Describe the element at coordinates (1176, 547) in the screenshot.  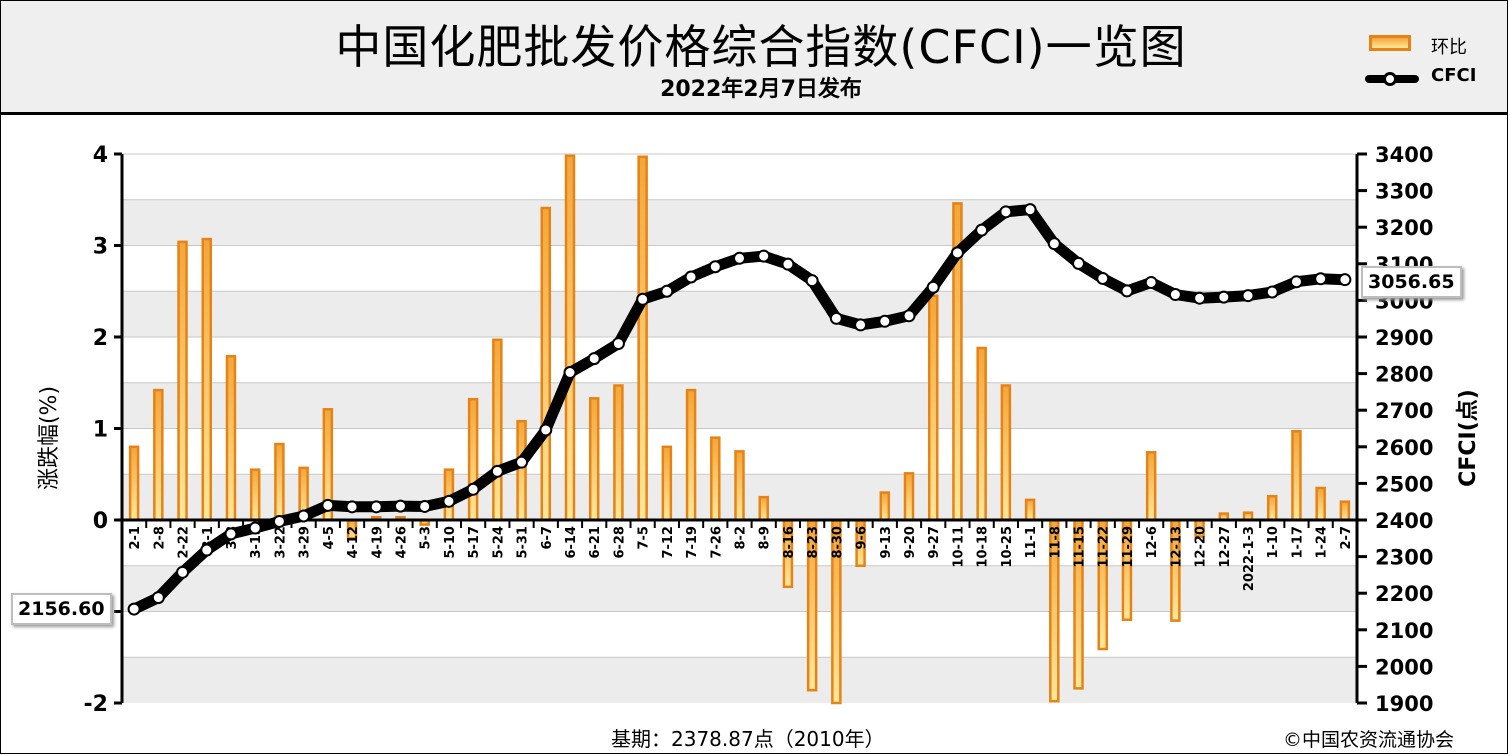
I see `x-tick-label: 12-13` at that location.